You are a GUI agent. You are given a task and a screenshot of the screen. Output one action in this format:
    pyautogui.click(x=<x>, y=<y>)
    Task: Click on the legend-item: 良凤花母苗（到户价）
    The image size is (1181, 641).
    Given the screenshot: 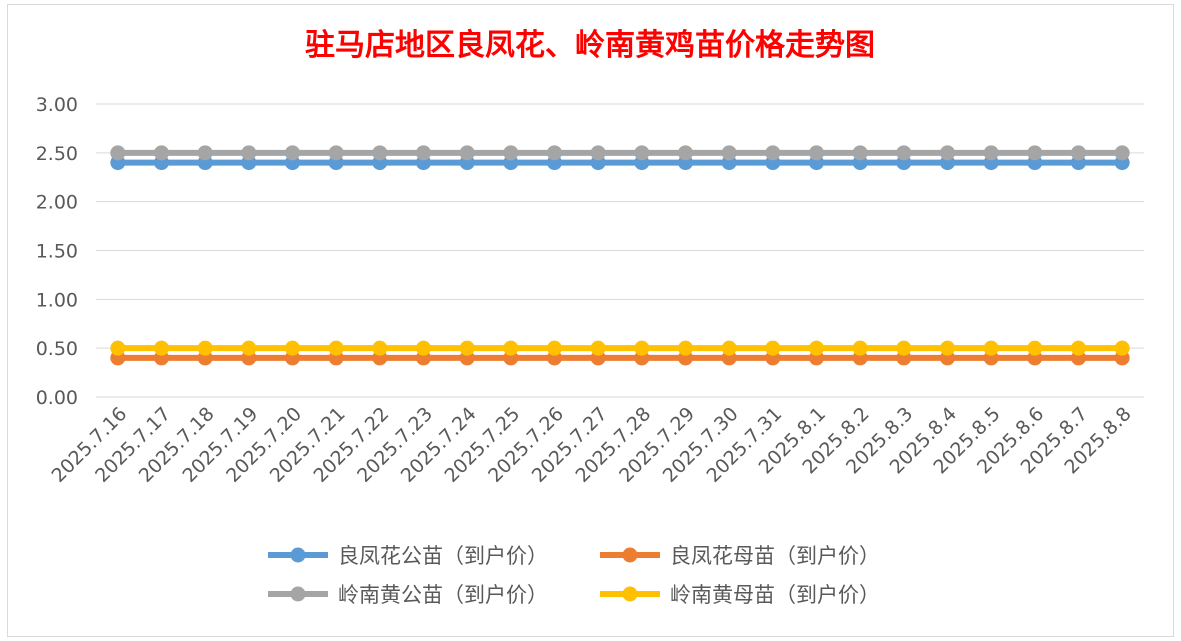 What is the action you would take?
    pyautogui.click(x=740, y=556)
    